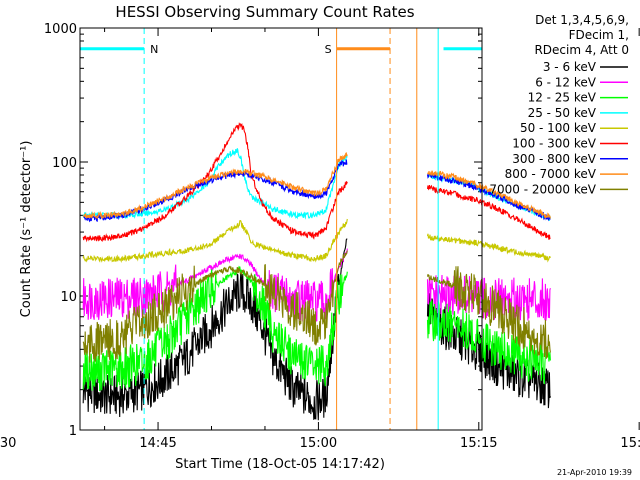 Image resolution: width=640 pixels, height=480 pixels. Describe the element at coordinates (594, 472) in the screenshot. I see `footer-timestamp: 21-Apr-2010 19:39` at that location.